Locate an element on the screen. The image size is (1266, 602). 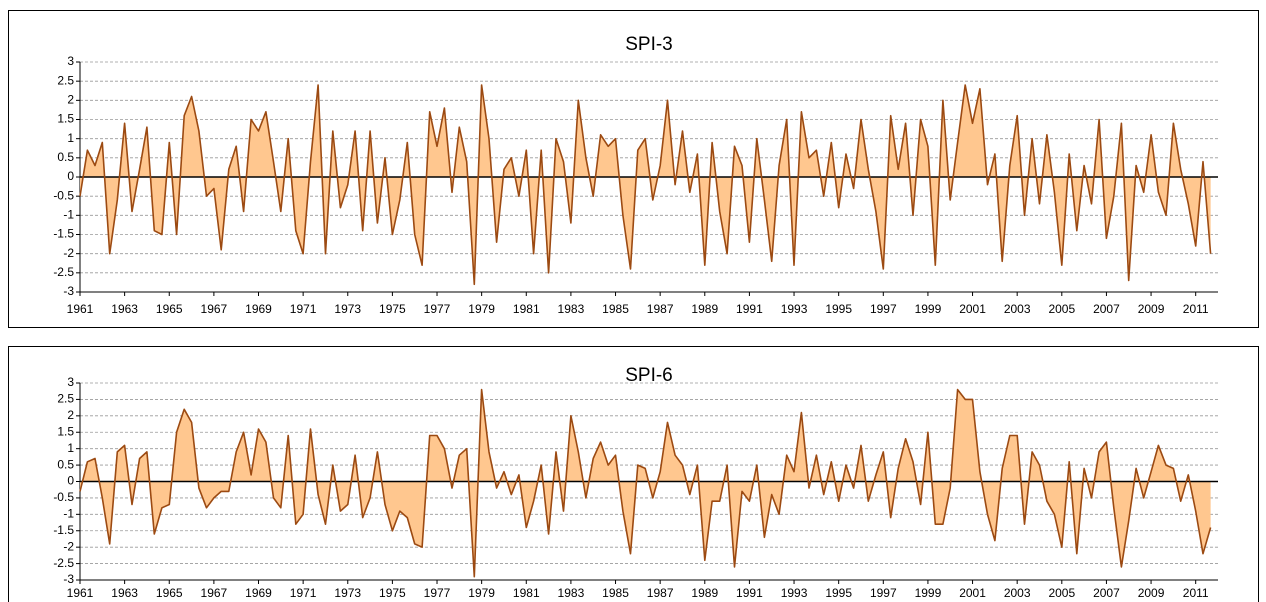
chart-title: SPI-3 is located at coordinates (649, 44).